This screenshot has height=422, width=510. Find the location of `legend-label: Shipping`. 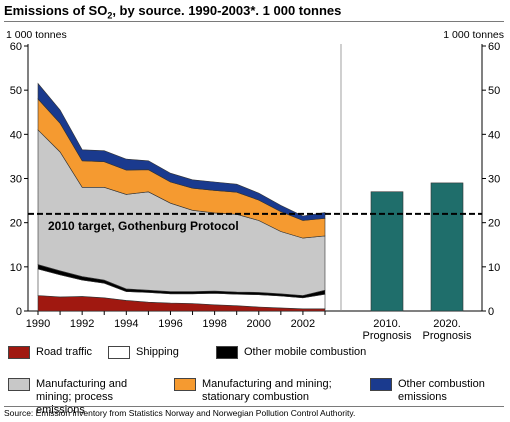

legend-label: Shipping is located at coordinates (157, 352).